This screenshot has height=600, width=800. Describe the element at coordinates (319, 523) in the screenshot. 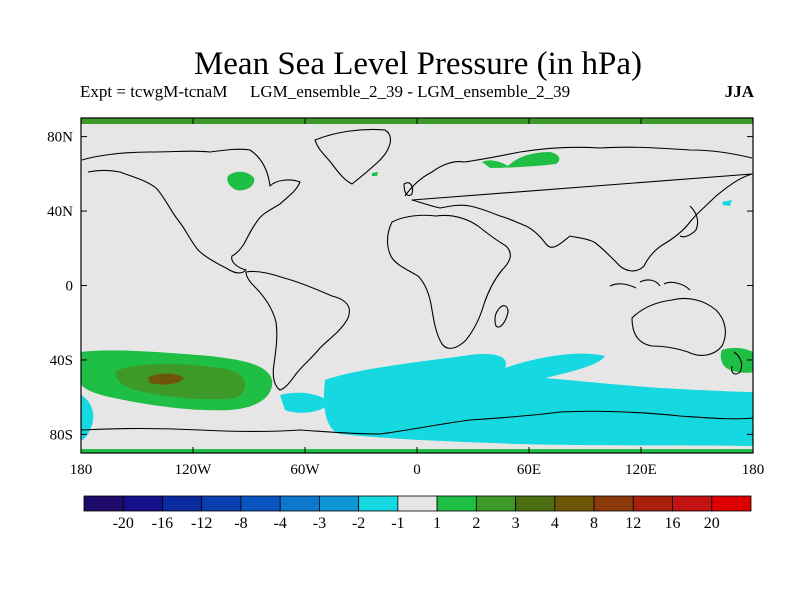

I see `colorbar-label: -3` at that location.